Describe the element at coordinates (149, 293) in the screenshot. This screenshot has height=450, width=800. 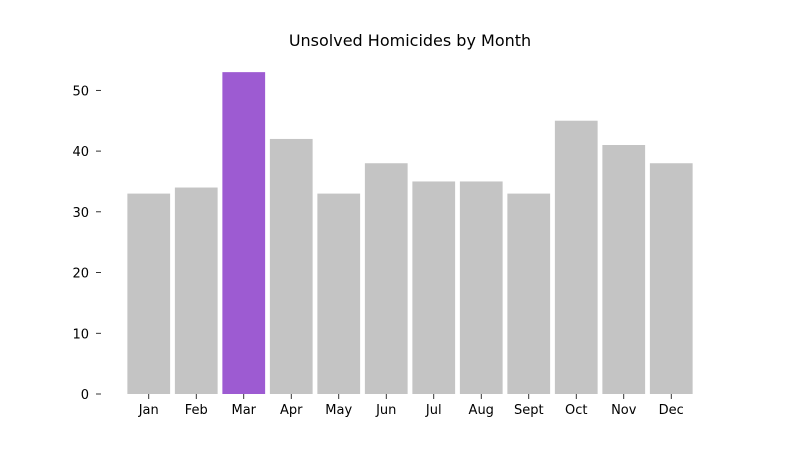
I see `bar-jan` at that location.